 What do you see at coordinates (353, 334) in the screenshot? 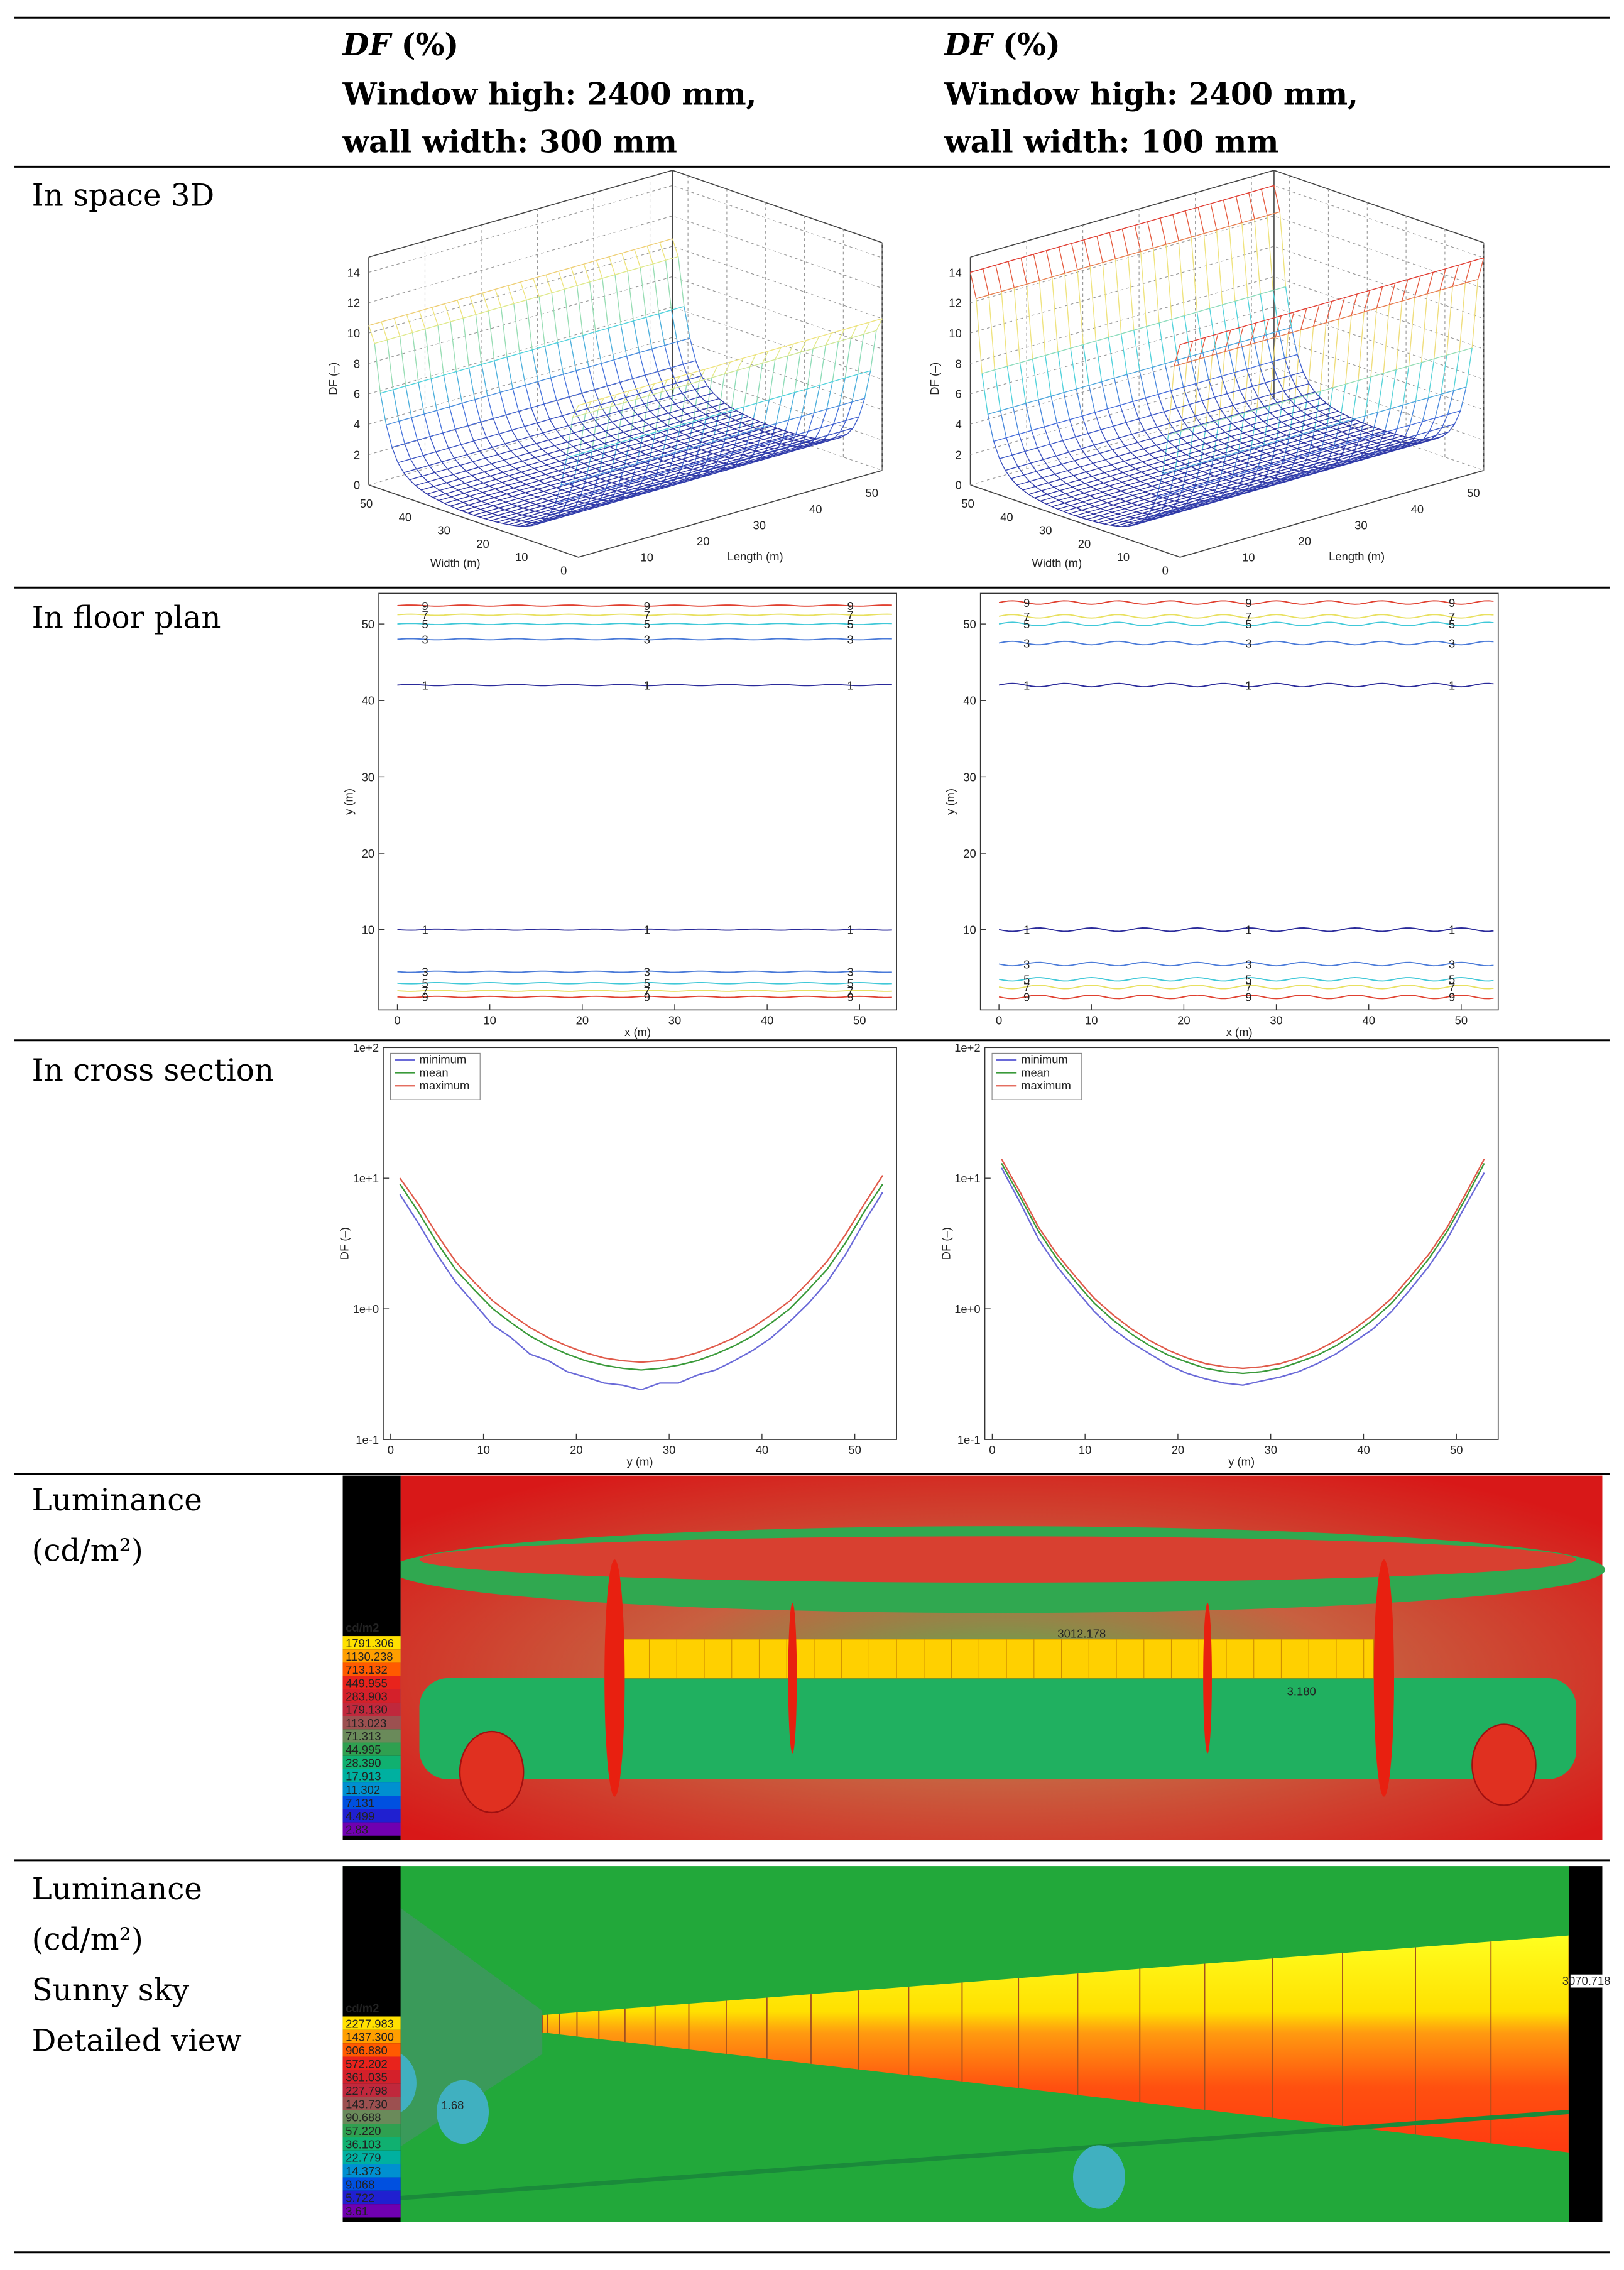
I see `z-tick-label: 10` at bounding box center [353, 334].